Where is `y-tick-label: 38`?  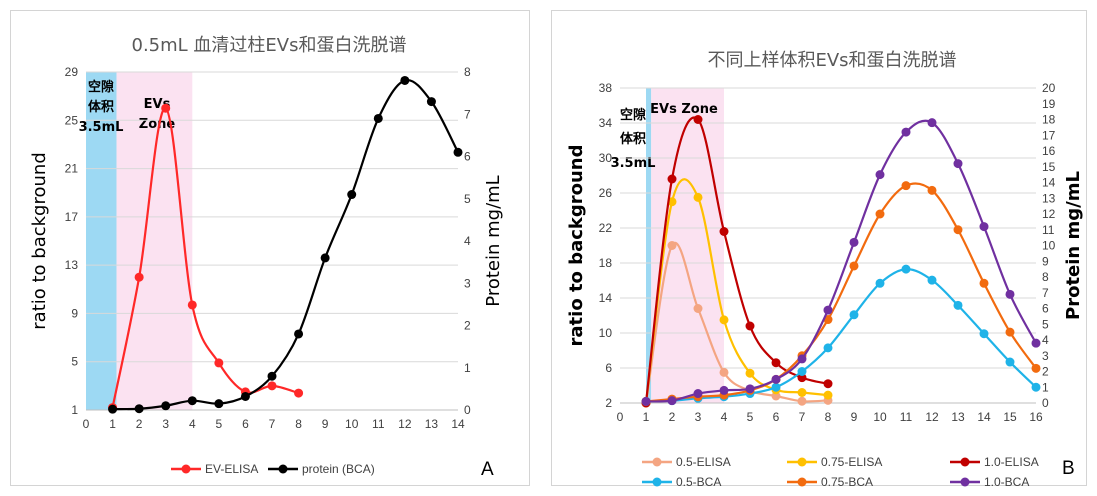 y-tick-label: 38 is located at coordinates (606, 88).